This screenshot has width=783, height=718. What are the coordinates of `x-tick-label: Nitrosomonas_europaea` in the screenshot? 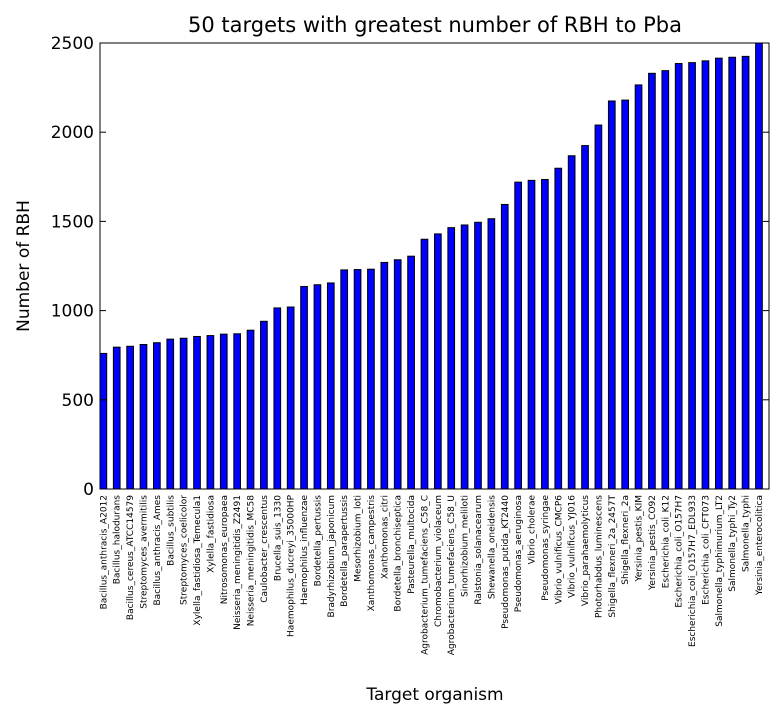 It's located at (225, 549).